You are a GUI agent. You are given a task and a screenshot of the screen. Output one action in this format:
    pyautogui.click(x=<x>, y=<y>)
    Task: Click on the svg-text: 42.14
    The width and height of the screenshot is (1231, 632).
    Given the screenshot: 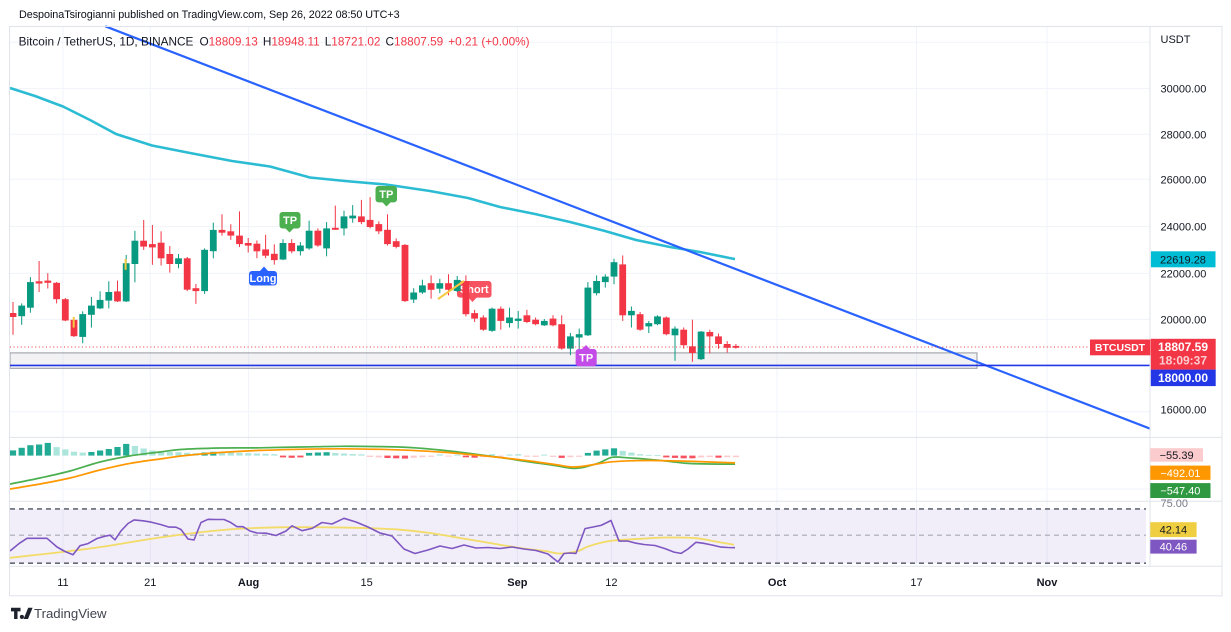 What is the action you would take?
    pyautogui.click(x=1174, y=531)
    